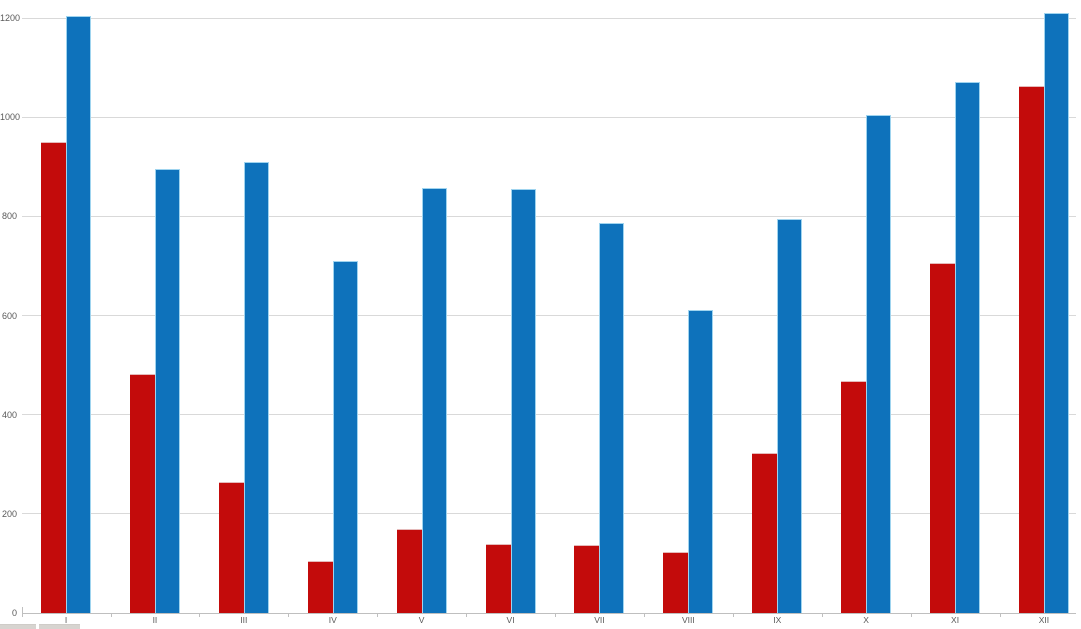  Describe the element at coordinates (701, 461) in the screenshot. I see `bar-blue-VIII` at that location.